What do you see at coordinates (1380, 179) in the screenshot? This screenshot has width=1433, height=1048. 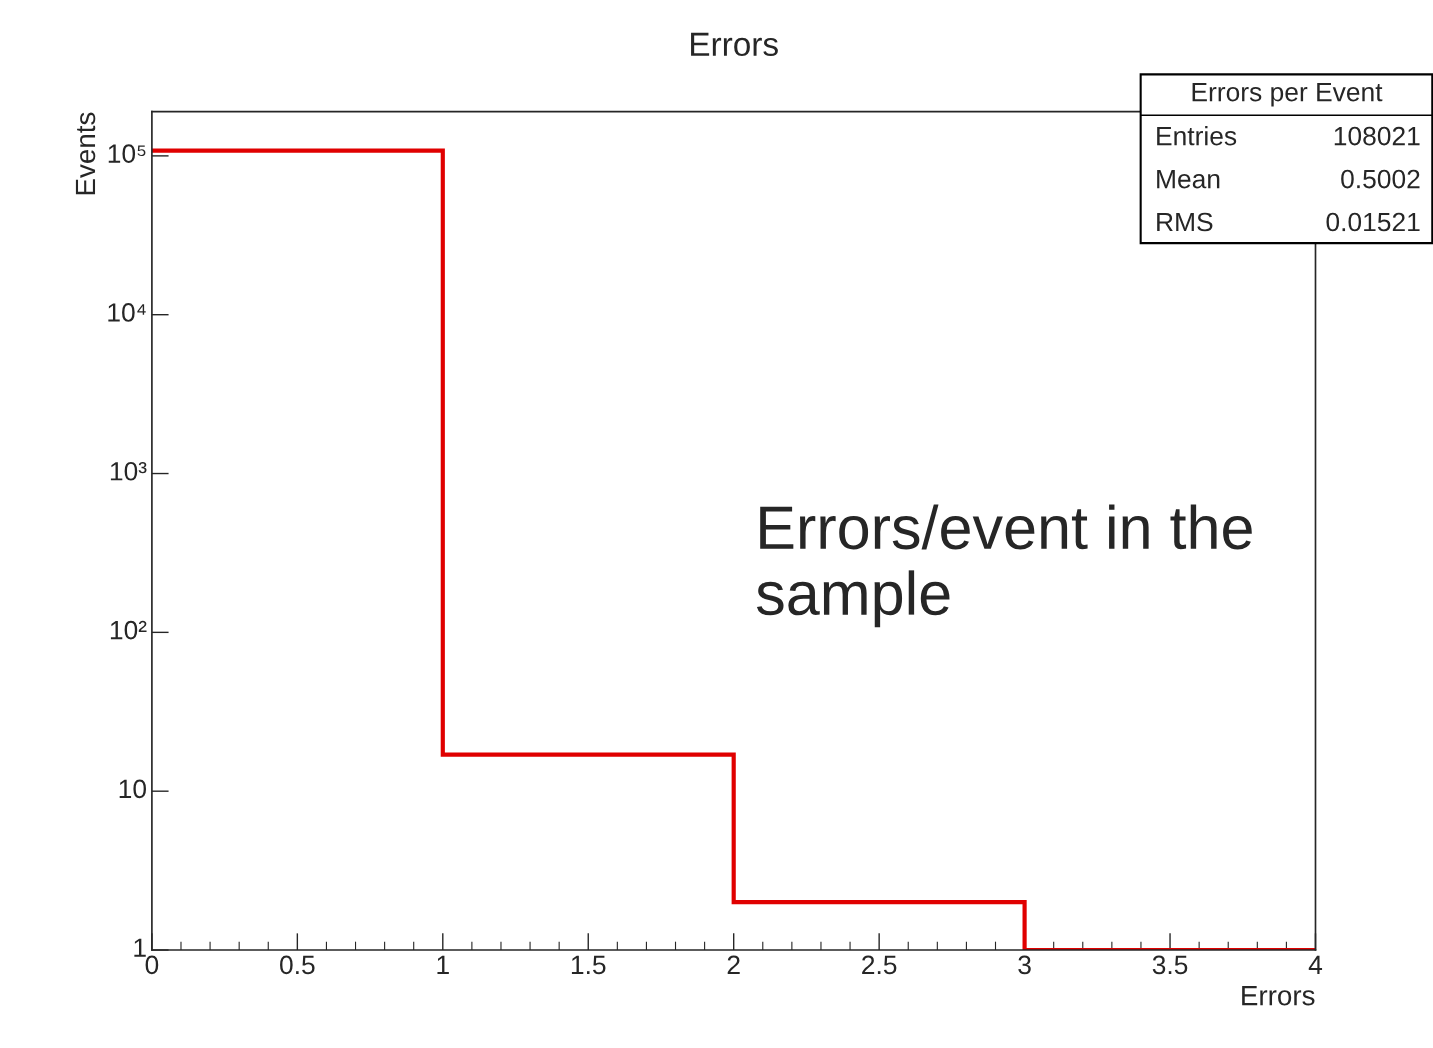 I see `text: 0.5002` at bounding box center [1380, 179].